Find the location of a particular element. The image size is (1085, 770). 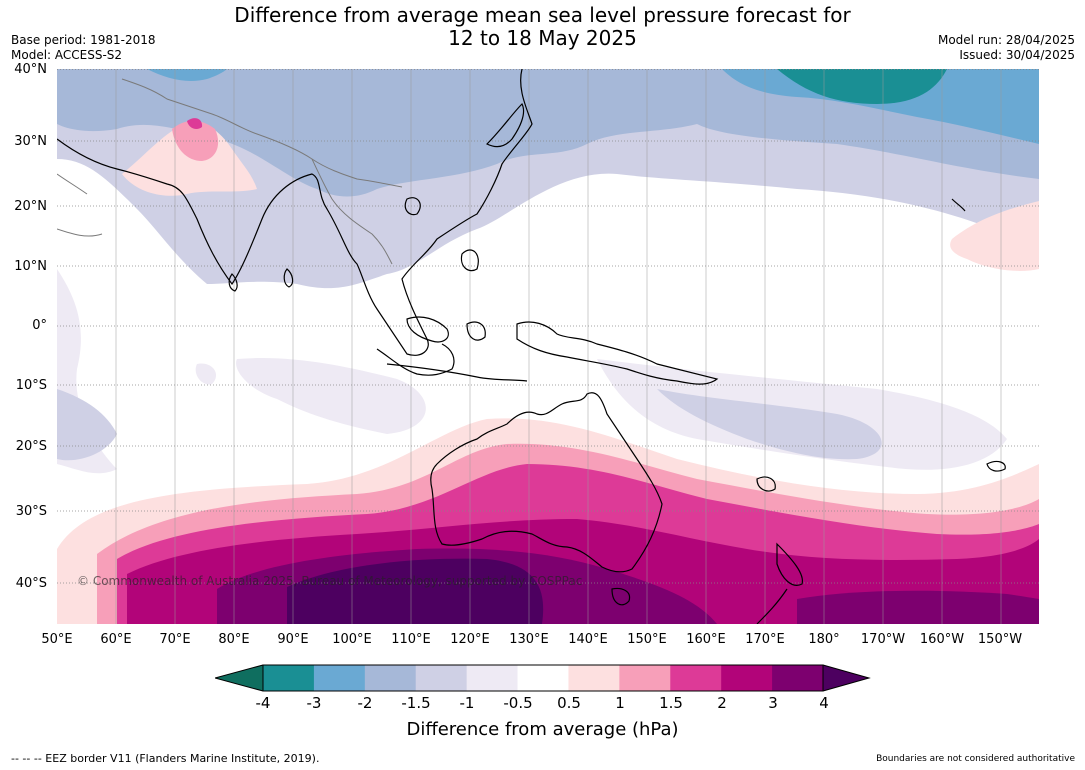

colorbar-tick: -2 is located at coordinates (365, 703).